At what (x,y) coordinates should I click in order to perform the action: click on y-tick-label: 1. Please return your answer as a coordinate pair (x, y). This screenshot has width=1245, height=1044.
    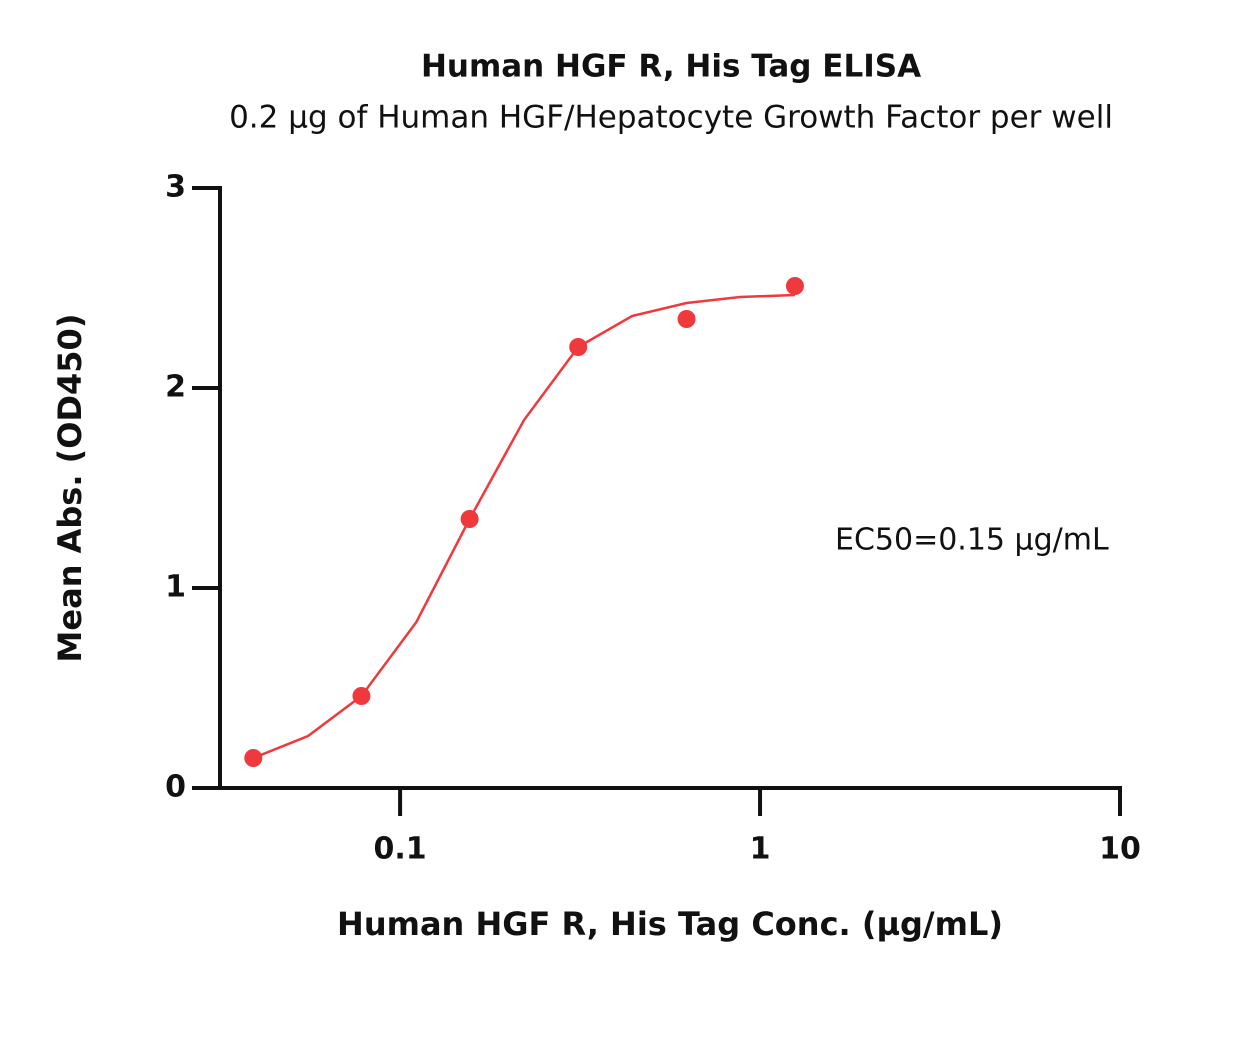
    Looking at the image, I should click on (175, 587).